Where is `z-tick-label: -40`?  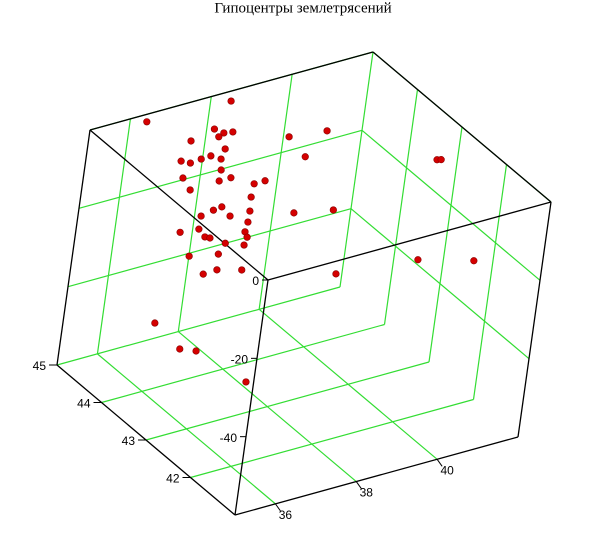 z-tick-label: -40 is located at coordinates (229, 438).